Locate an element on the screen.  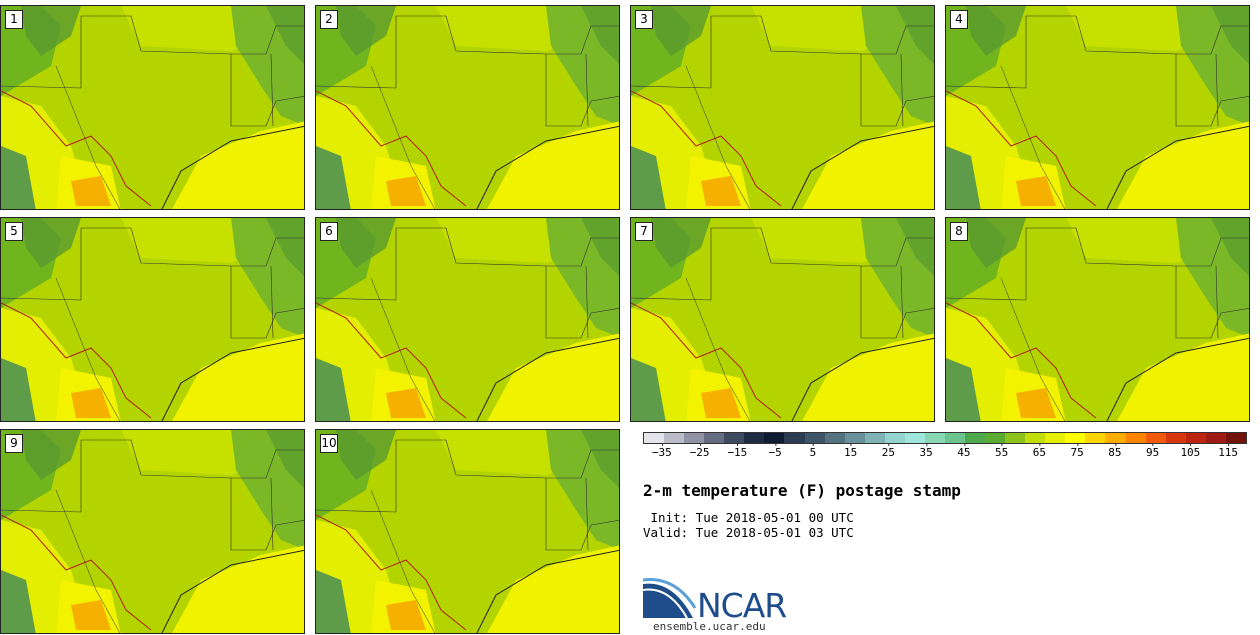
panel-number-label: 8 is located at coordinates (959, 231).